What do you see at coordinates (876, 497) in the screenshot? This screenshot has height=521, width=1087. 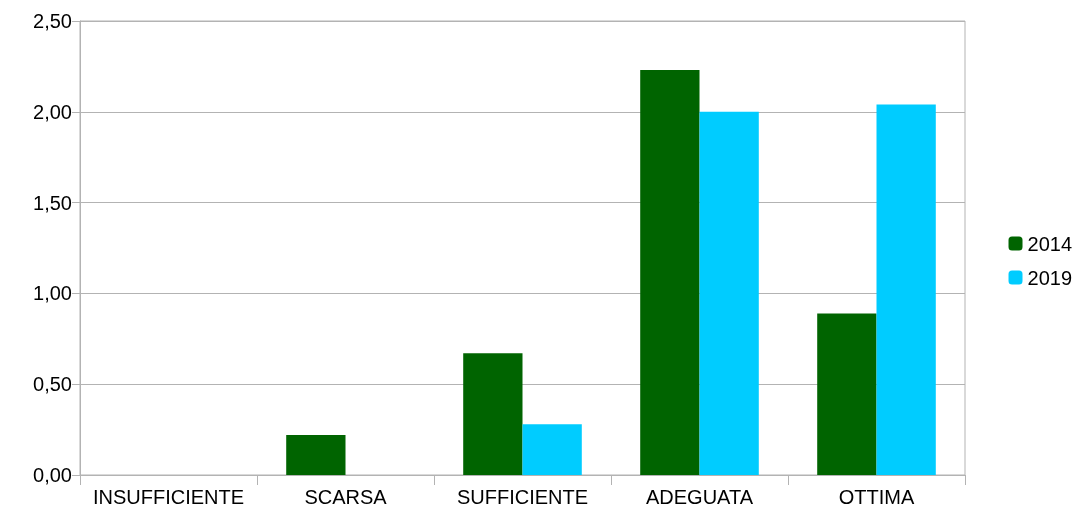 I see `x-tick-label: OTTIMA` at bounding box center [876, 497].